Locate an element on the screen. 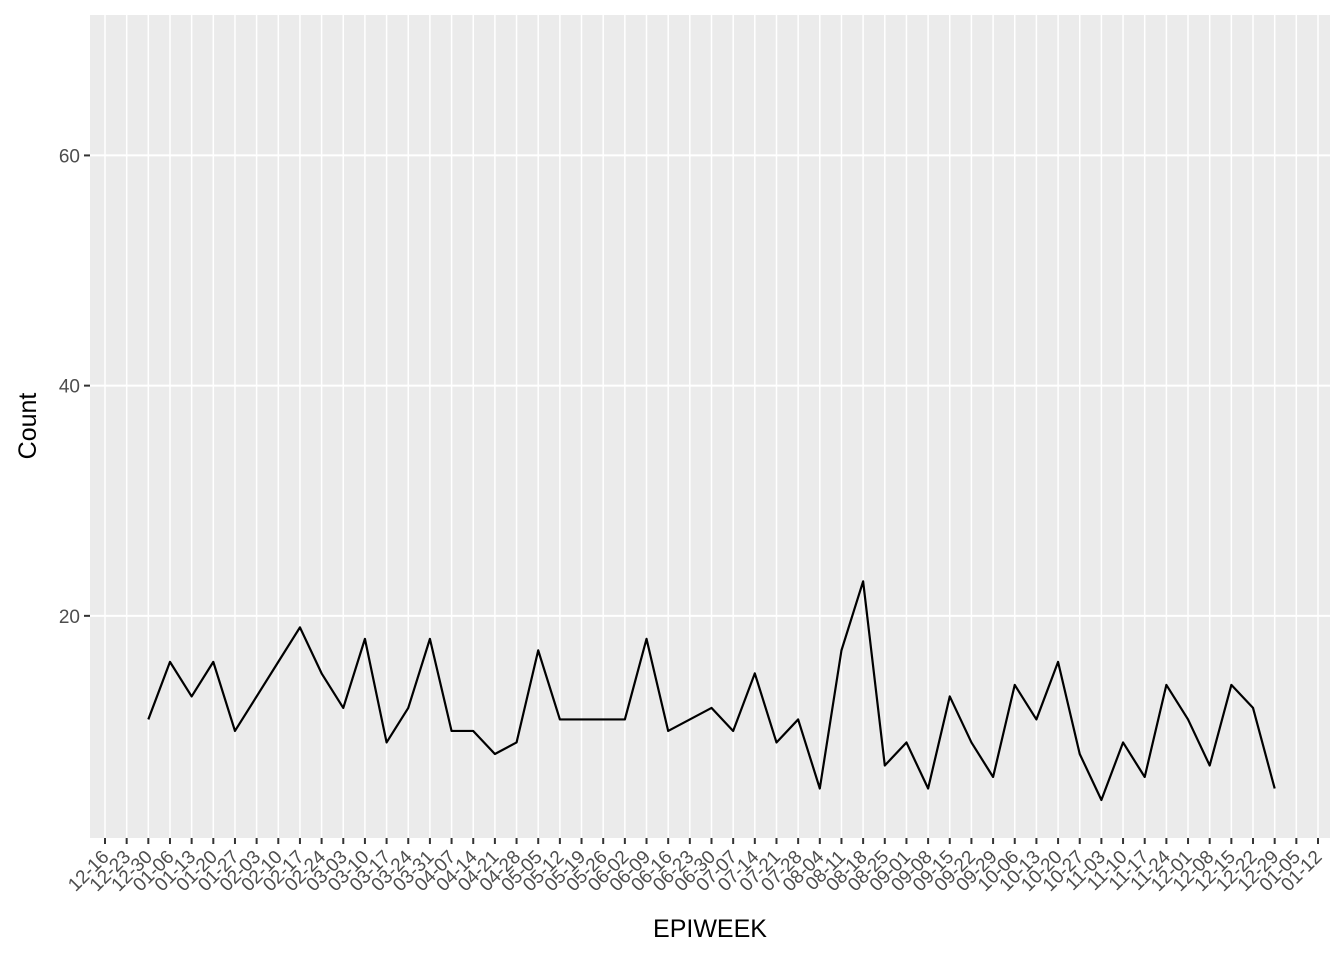 The image size is (1344, 960). y-tick-label: 60 is located at coordinates (69, 156).